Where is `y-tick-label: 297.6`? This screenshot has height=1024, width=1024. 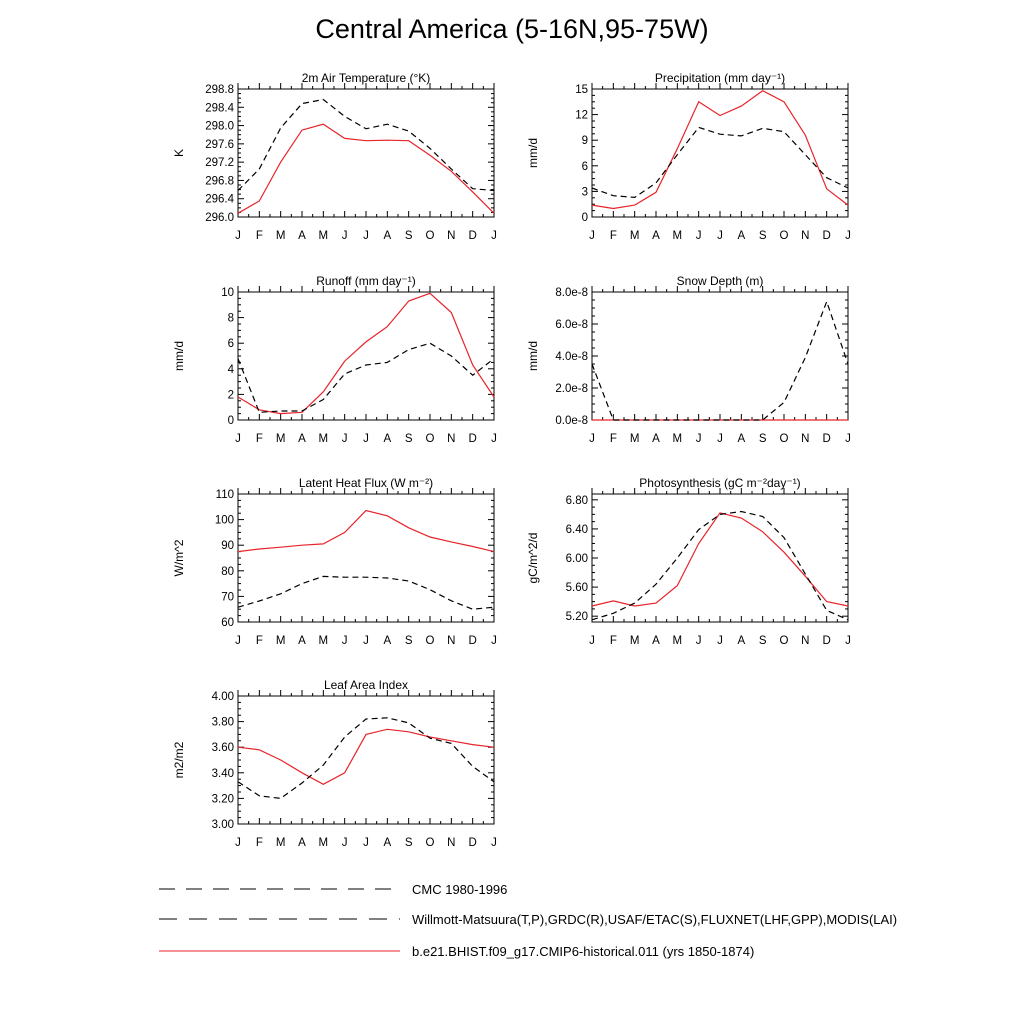
y-tick-label: 297.6 is located at coordinates (219, 145).